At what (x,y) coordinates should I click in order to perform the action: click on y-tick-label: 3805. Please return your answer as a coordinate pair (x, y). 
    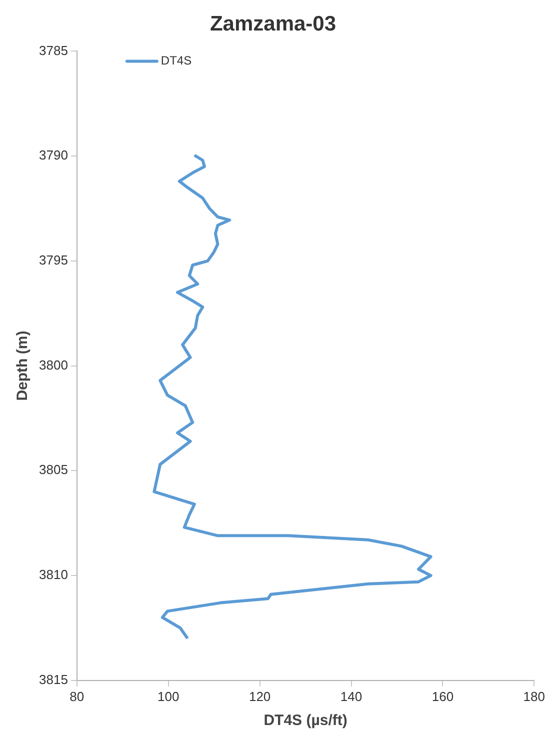
    Looking at the image, I should click on (53, 470).